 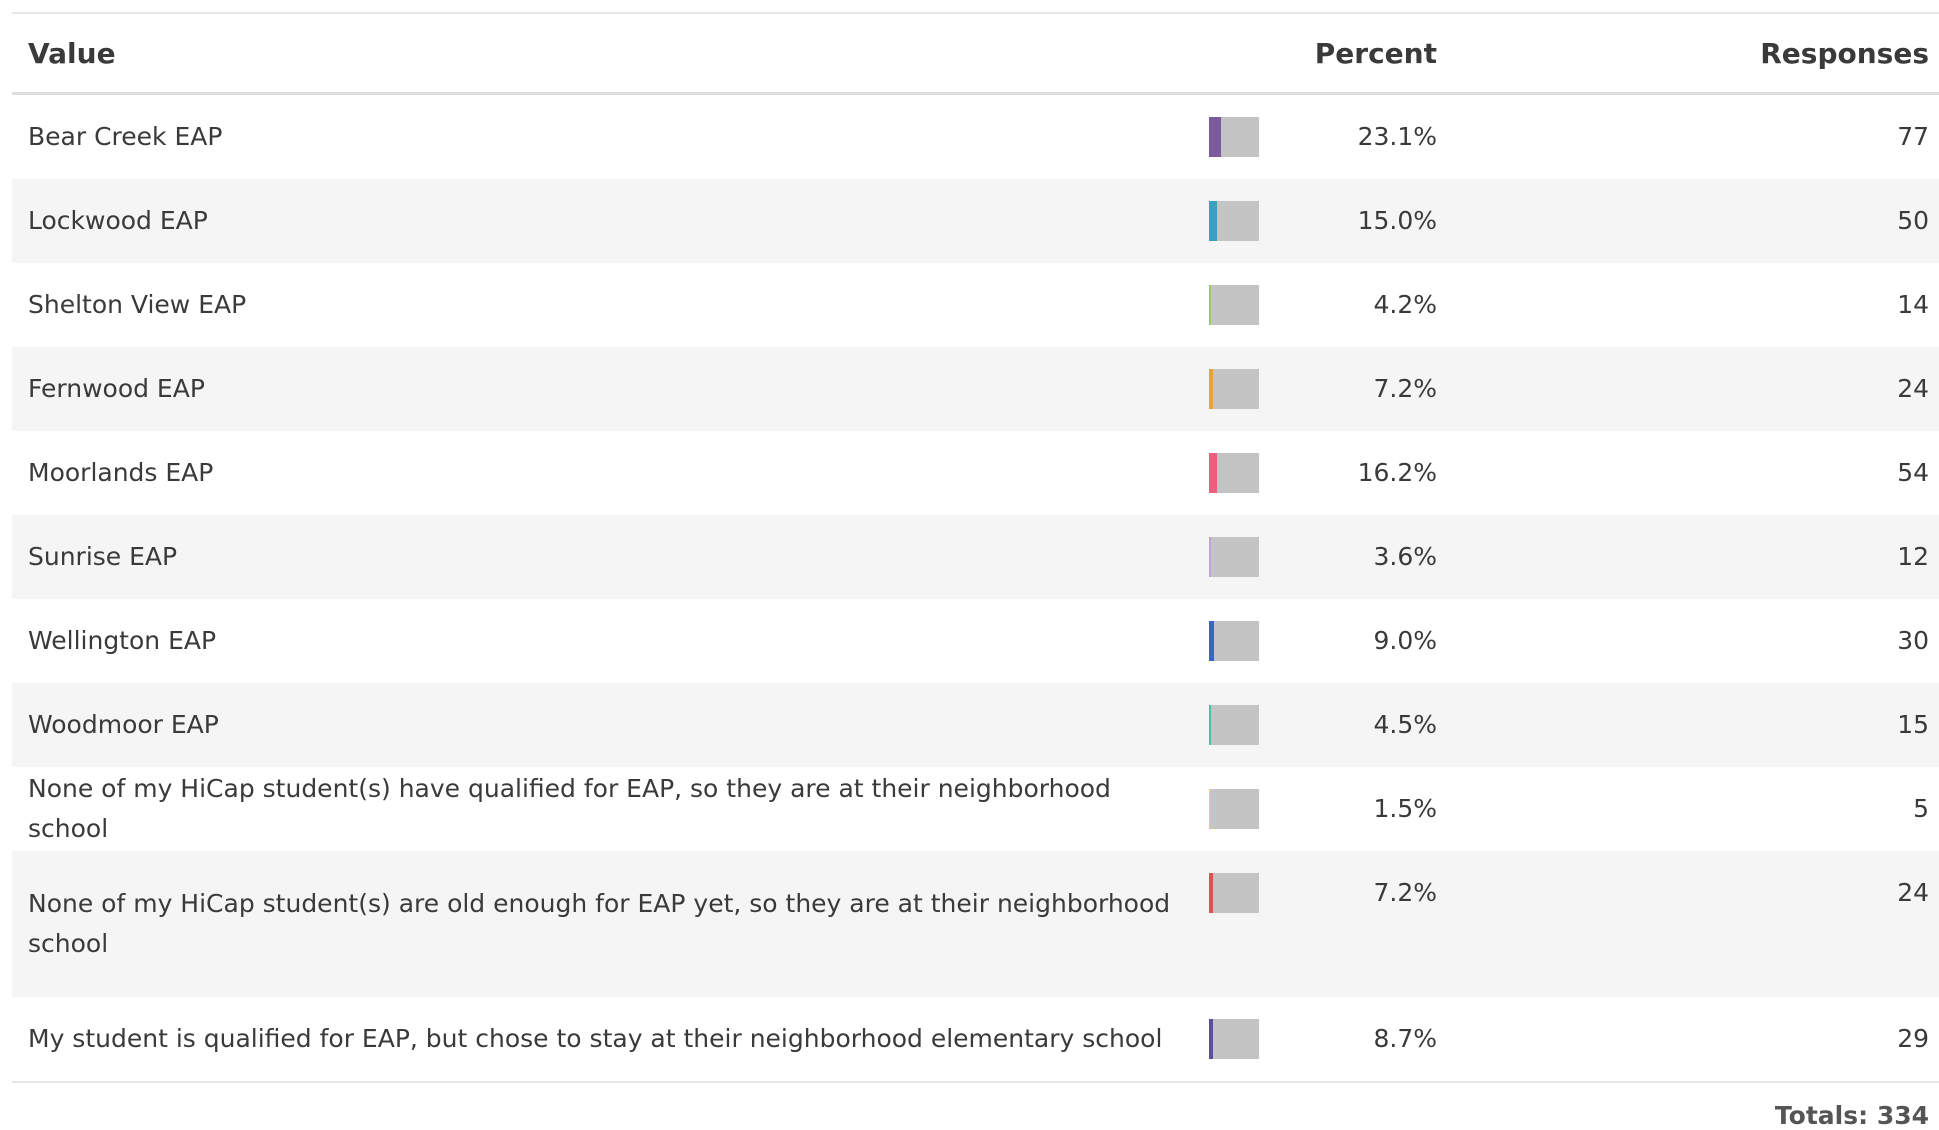 I want to click on percent-cell: 8.7%, so click(x=1357, y=1040).